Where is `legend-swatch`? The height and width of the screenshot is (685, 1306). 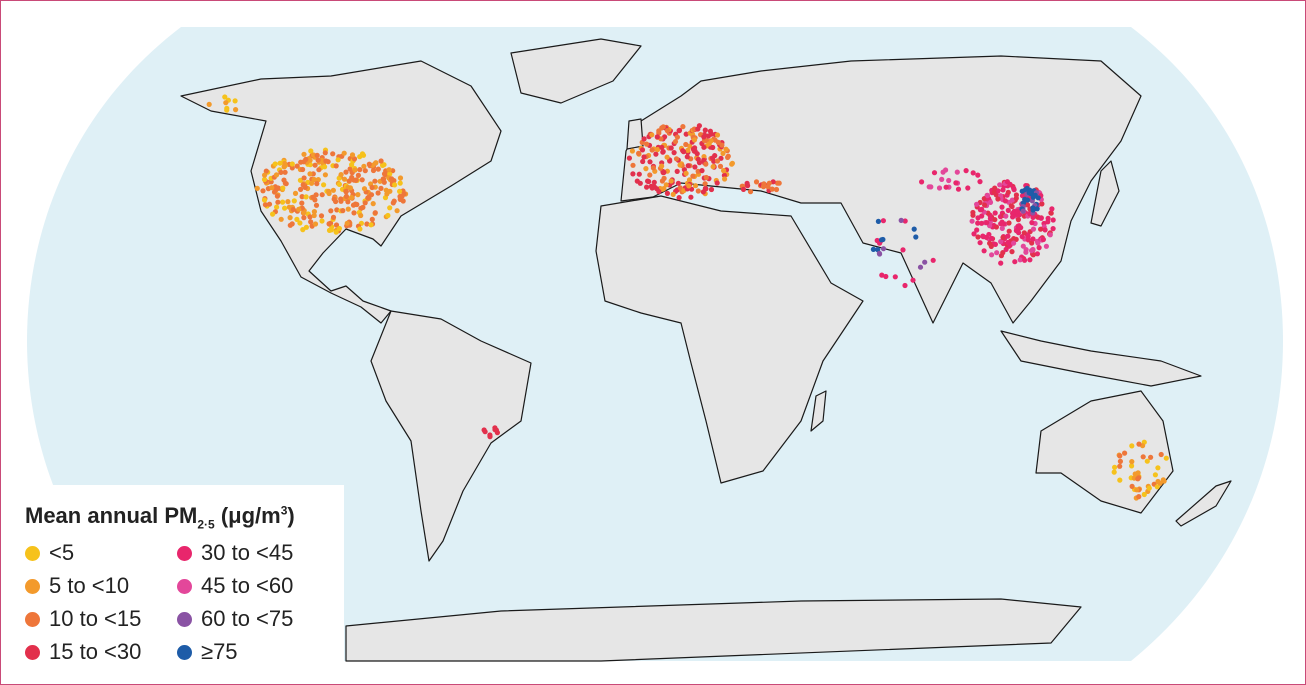 legend-swatch is located at coordinates (184, 586).